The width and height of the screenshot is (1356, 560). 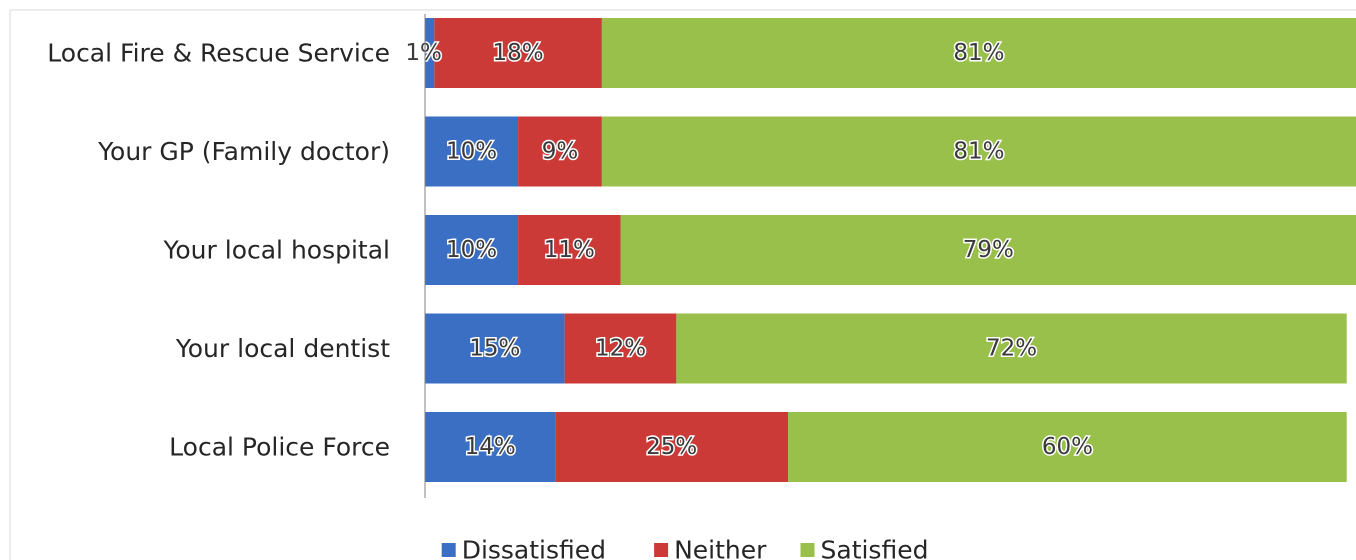 I want to click on data-label-dissatisfied-your-gp-family-doctor: 10%, so click(x=471, y=152).